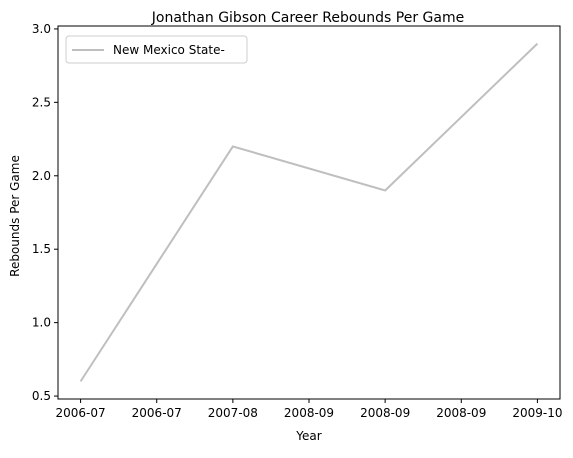 The image size is (573, 458). I want to click on x-tick-label: 2007-08, so click(233, 413).